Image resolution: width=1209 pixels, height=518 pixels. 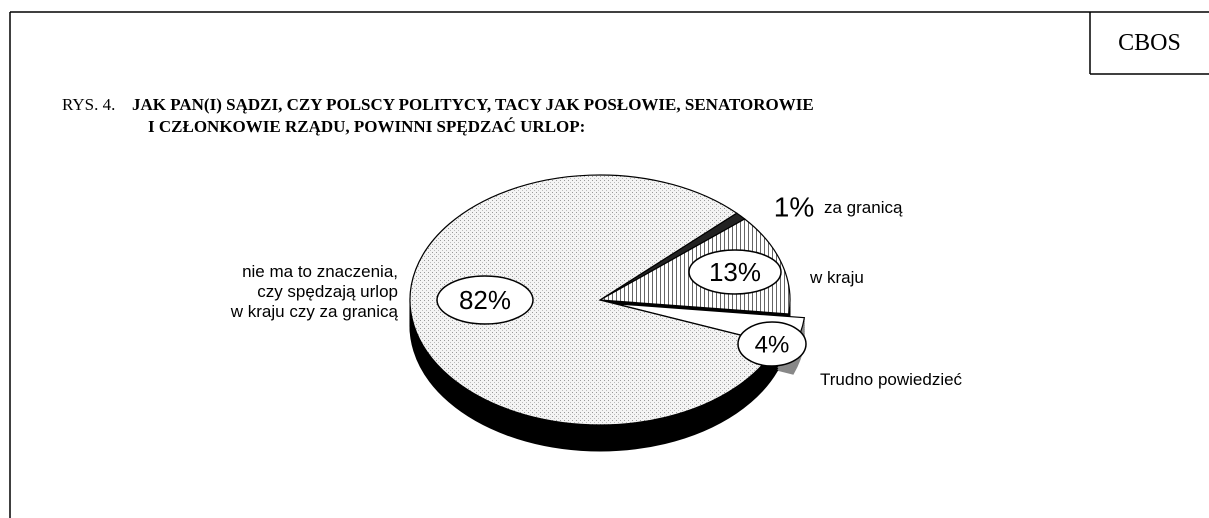 I want to click on source: CBOS, so click(x=1149, y=43).